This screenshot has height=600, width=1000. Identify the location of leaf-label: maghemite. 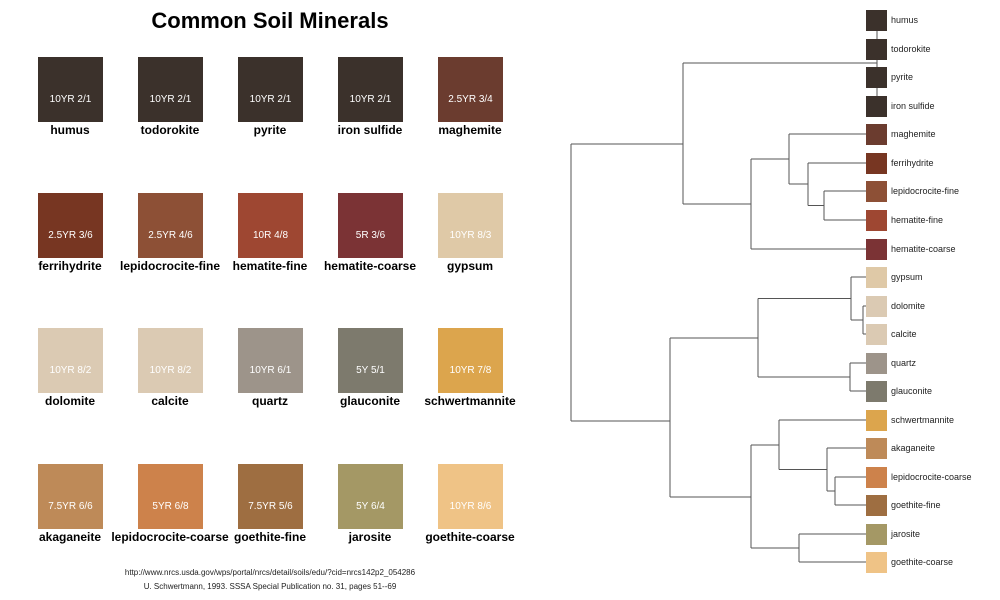
(913, 134).